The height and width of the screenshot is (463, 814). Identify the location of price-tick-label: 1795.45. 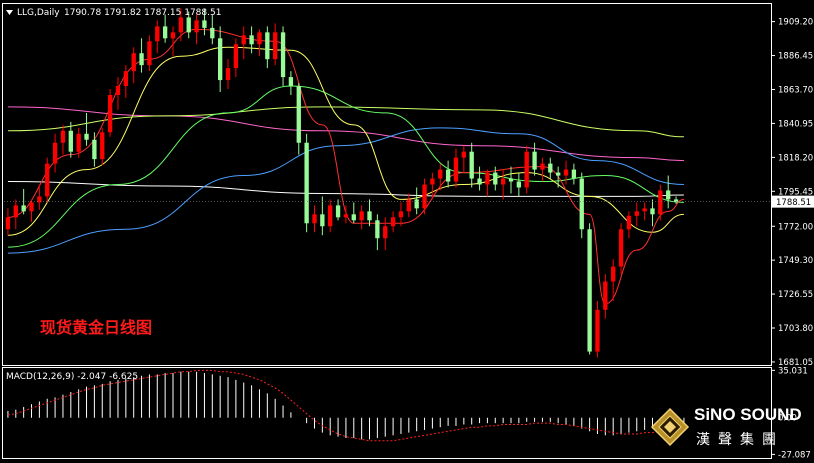
(795, 192).